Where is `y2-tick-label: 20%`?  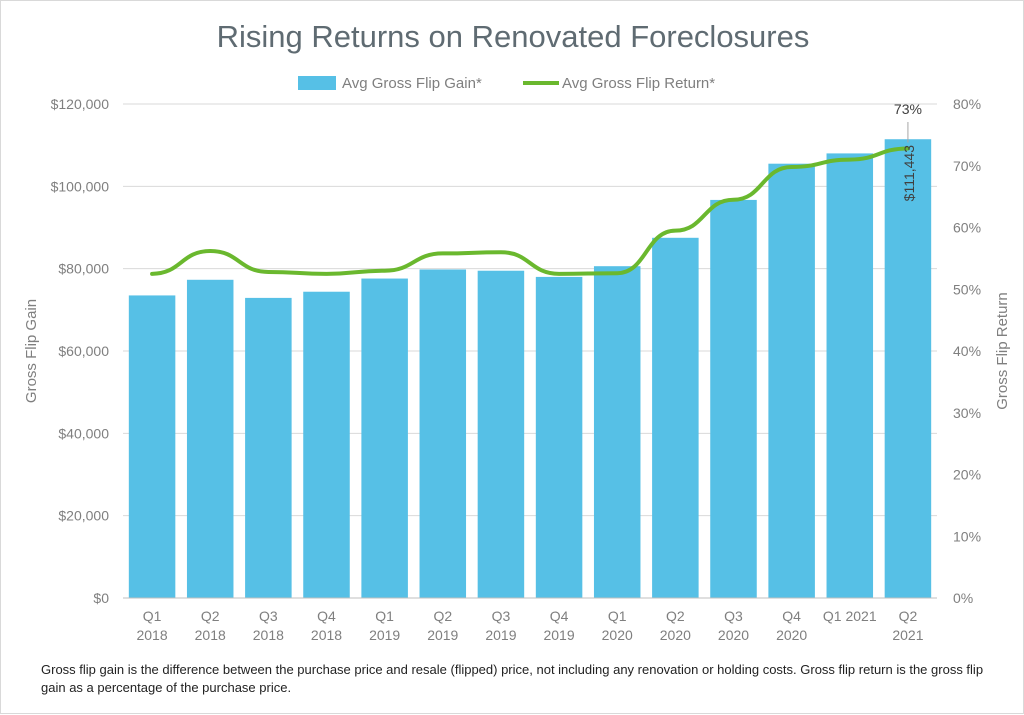 y2-tick-label: 20% is located at coordinates (967, 475).